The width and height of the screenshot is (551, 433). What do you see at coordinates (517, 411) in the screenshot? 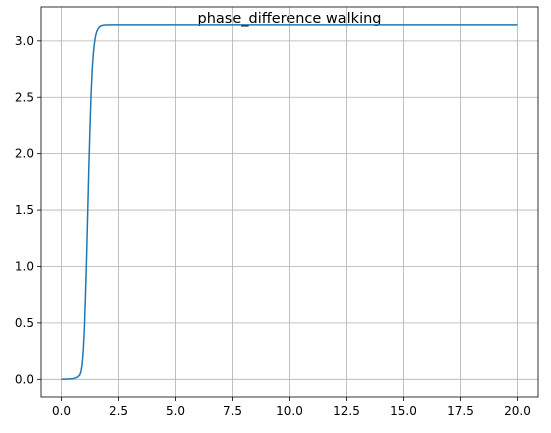
I see `x-tick-label: 20.0` at bounding box center [517, 411].